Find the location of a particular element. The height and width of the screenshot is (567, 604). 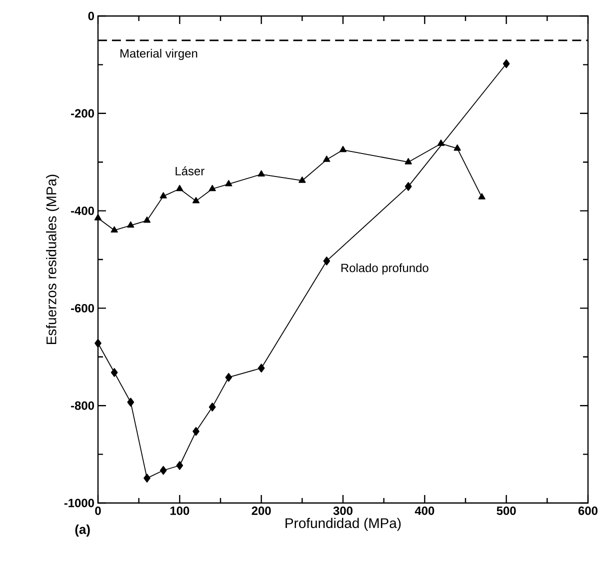

x-tick-label: 500 is located at coordinates (506, 510).